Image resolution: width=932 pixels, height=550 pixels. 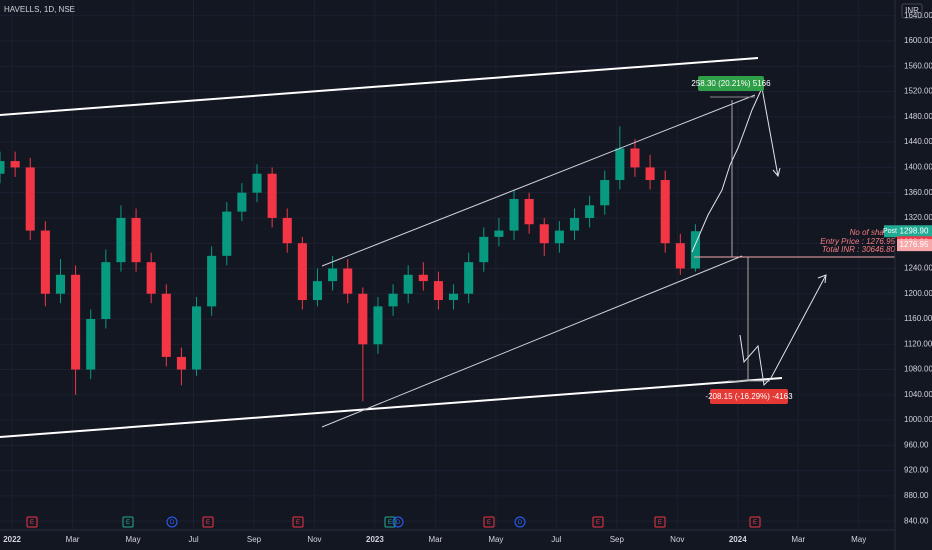 I want to click on y-tick-label: 920.00, so click(x=916, y=470).